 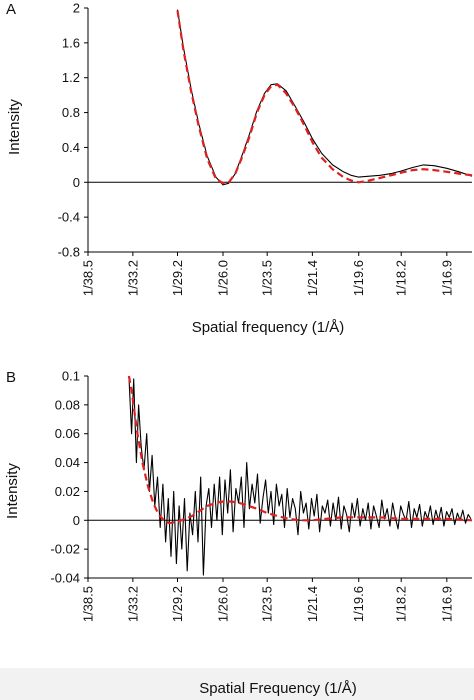 What do you see at coordinates (132, 278) in the screenshot?
I see `panel-a-x-tick-label: 1/33.2` at bounding box center [132, 278].